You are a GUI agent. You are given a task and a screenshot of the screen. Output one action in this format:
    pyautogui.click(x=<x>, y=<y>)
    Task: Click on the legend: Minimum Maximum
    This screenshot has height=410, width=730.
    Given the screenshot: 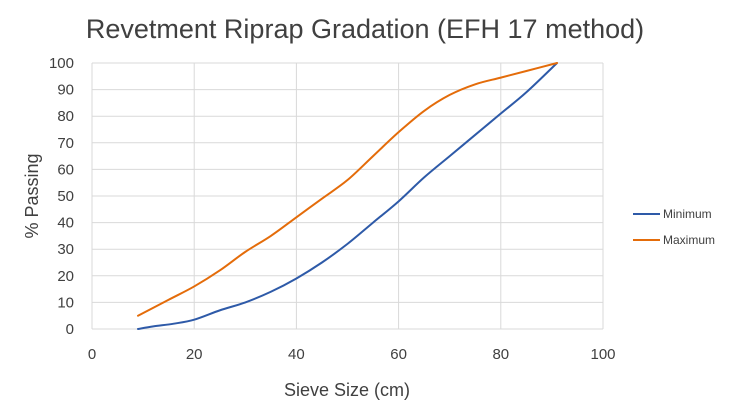 What is the action you would take?
    pyautogui.click(x=674, y=227)
    